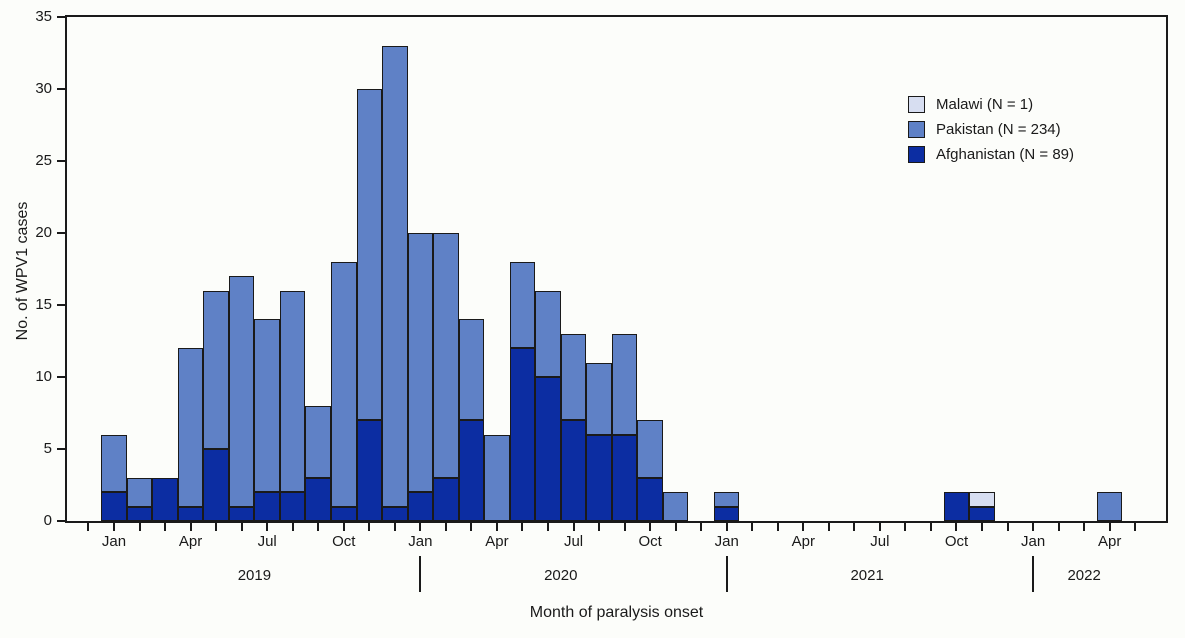 This screenshot has width=1185, height=638. What do you see at coordinates (991, 104) in the screenshot?
I see `legend-item-malawi: Malawi (N = 1)` at bounding box center [991, 104].